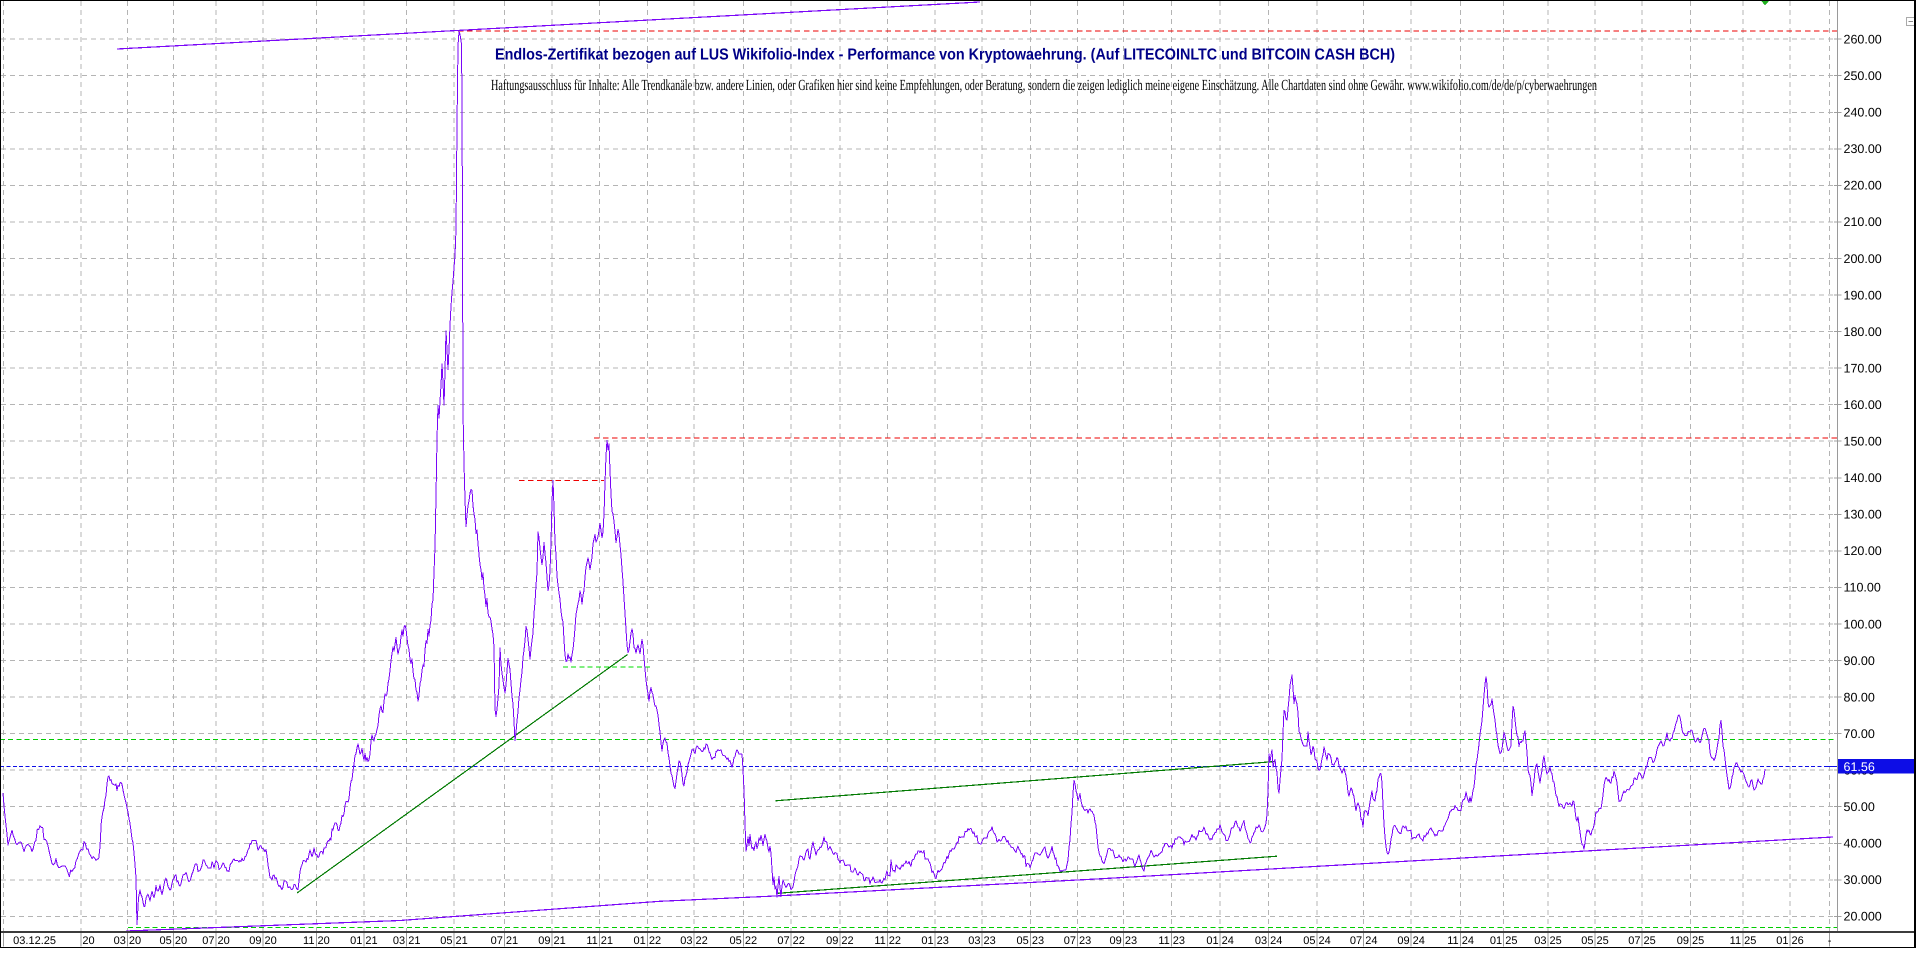 This screenshot has width=1916, height=953. I want to click on svg-text: 190.00, so click(1863, 295).